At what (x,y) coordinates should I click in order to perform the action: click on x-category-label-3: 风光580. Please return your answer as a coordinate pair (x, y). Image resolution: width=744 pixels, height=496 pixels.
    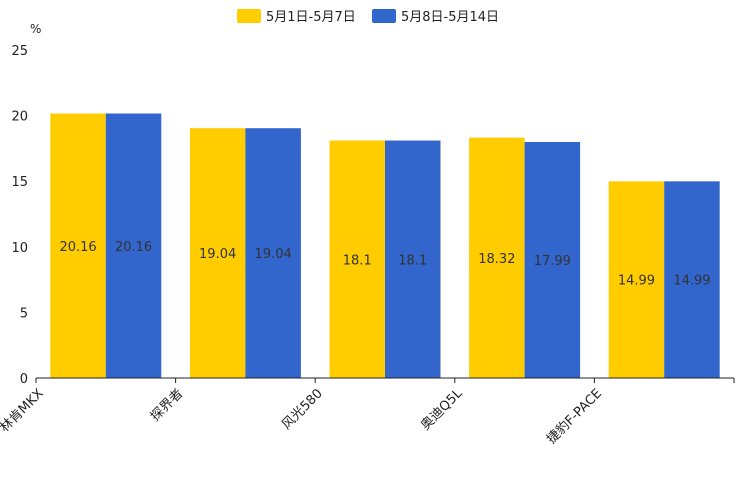
    Looking at the image, I should click on (302, 409).